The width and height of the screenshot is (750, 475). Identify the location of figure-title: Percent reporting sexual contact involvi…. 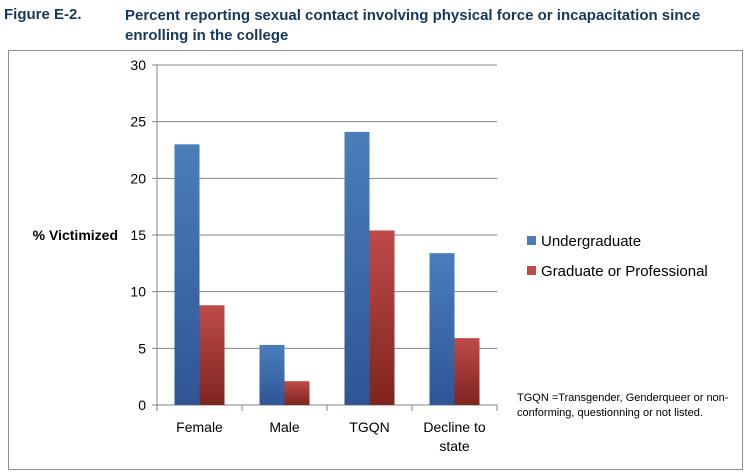
(413, 25).